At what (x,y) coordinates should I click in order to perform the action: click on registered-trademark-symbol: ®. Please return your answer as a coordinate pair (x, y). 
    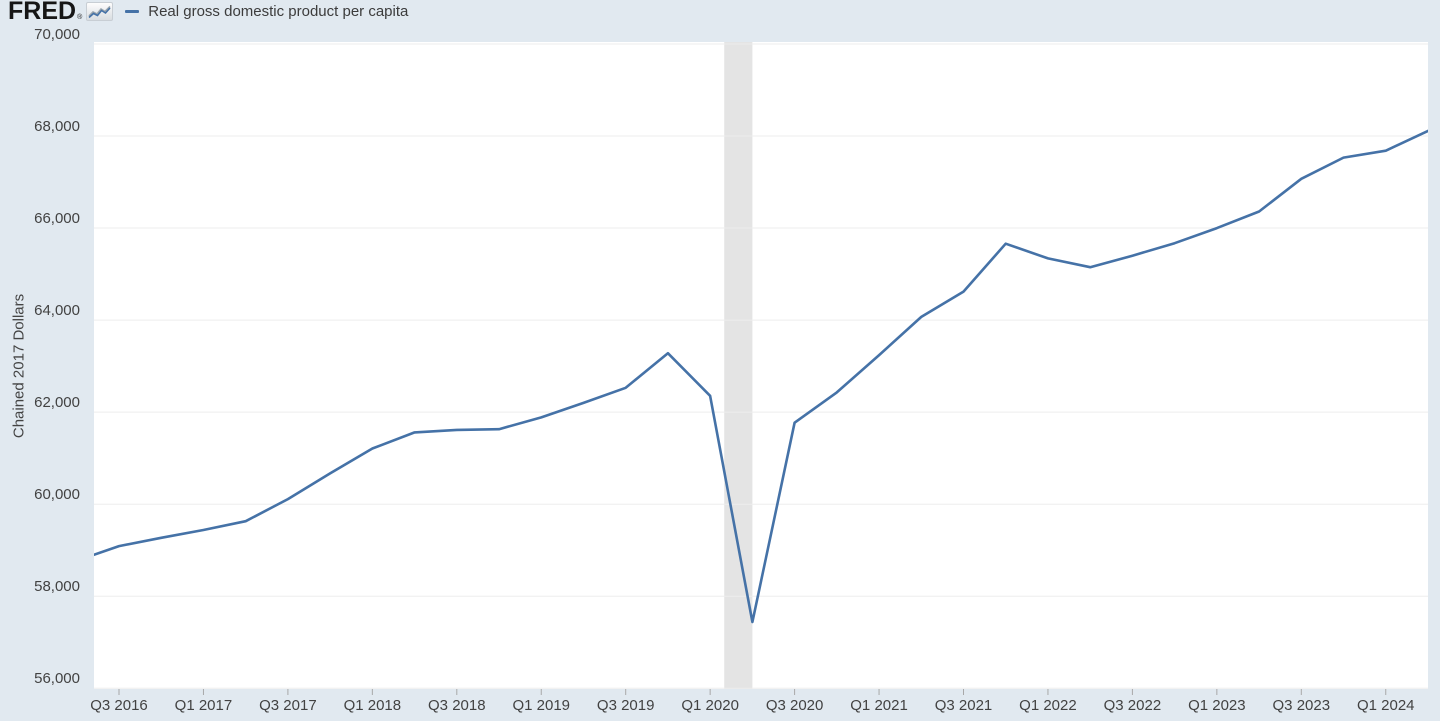
    Looking at the image, I should click on (80, 17).